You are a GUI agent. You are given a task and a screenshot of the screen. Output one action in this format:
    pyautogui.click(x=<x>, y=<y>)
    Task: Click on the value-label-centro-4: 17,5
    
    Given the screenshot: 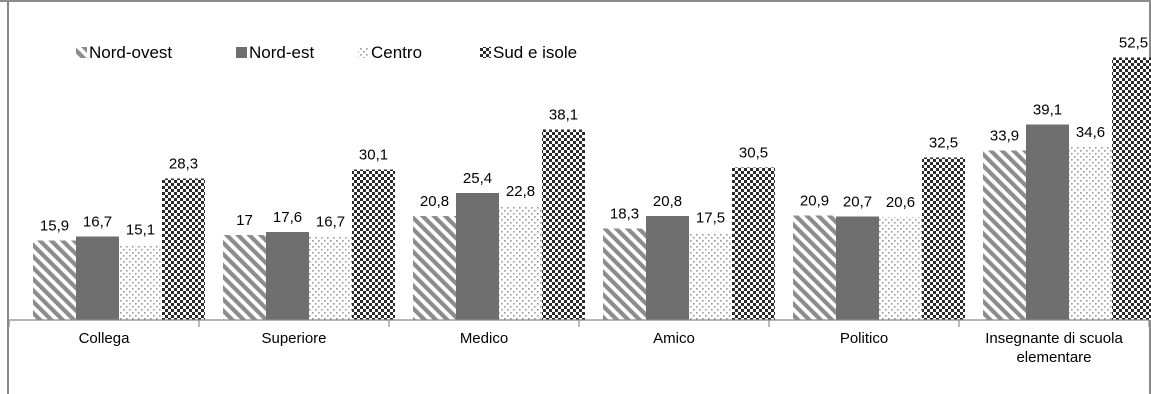 What is the action you would take?
    pyautogui.click(x=710, y=218)
    